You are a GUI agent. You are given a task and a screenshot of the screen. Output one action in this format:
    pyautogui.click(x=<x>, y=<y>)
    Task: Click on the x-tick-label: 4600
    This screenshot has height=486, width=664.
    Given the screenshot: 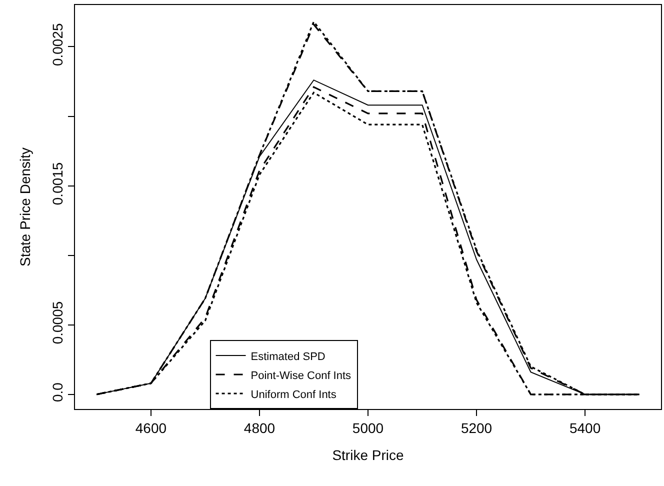 What is the action you would take?
    pyautogui.click(x=151, y=428)
    